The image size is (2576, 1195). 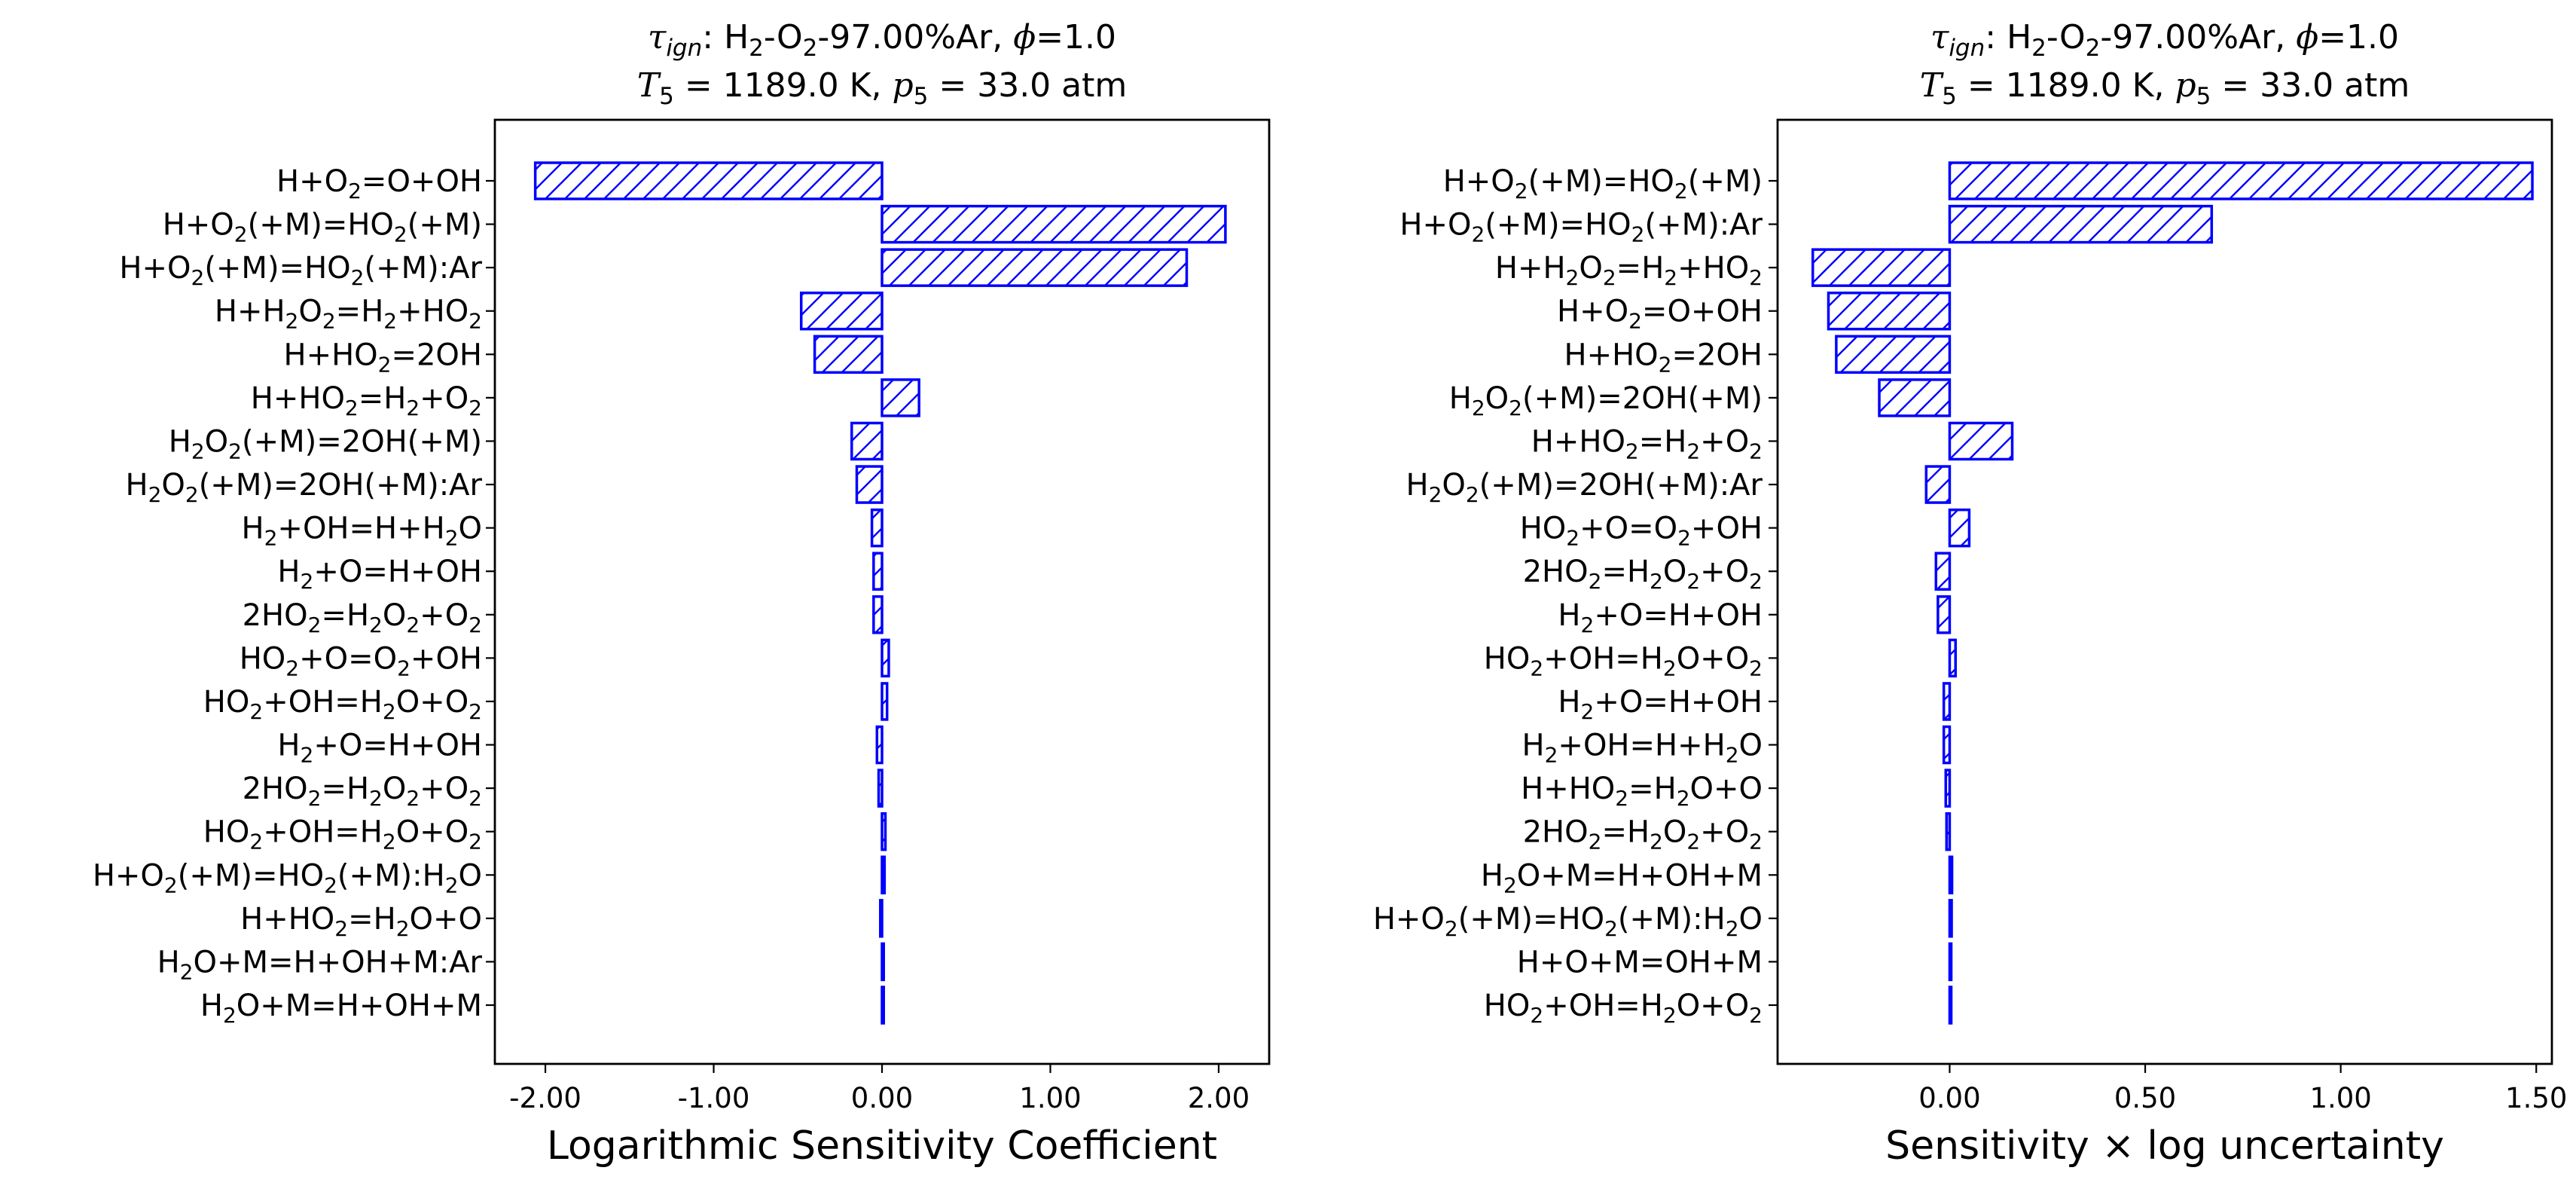 I want to click on reaction-label: HO2​+O=O2​+OH, so click(x=1641, y=531).